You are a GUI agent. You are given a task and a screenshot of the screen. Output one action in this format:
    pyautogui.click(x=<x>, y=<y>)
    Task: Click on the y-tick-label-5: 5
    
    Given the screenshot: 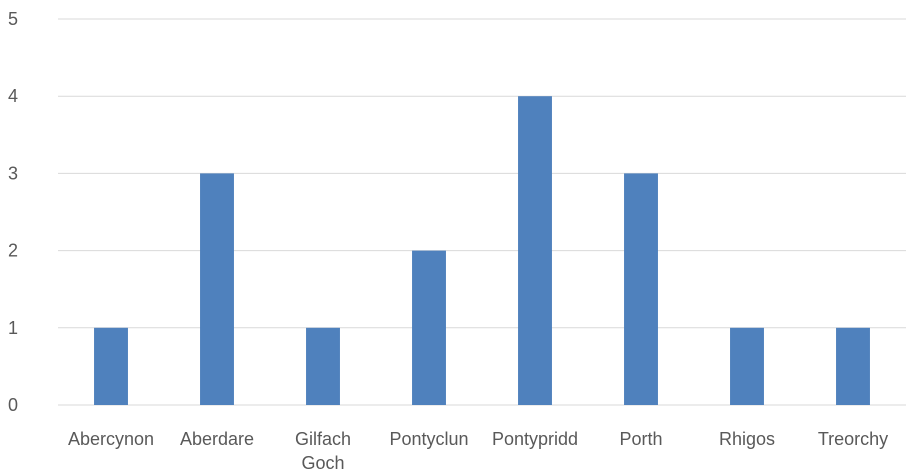 What is the action you would take?
    pyautogui.click(x=13, y=19)
    